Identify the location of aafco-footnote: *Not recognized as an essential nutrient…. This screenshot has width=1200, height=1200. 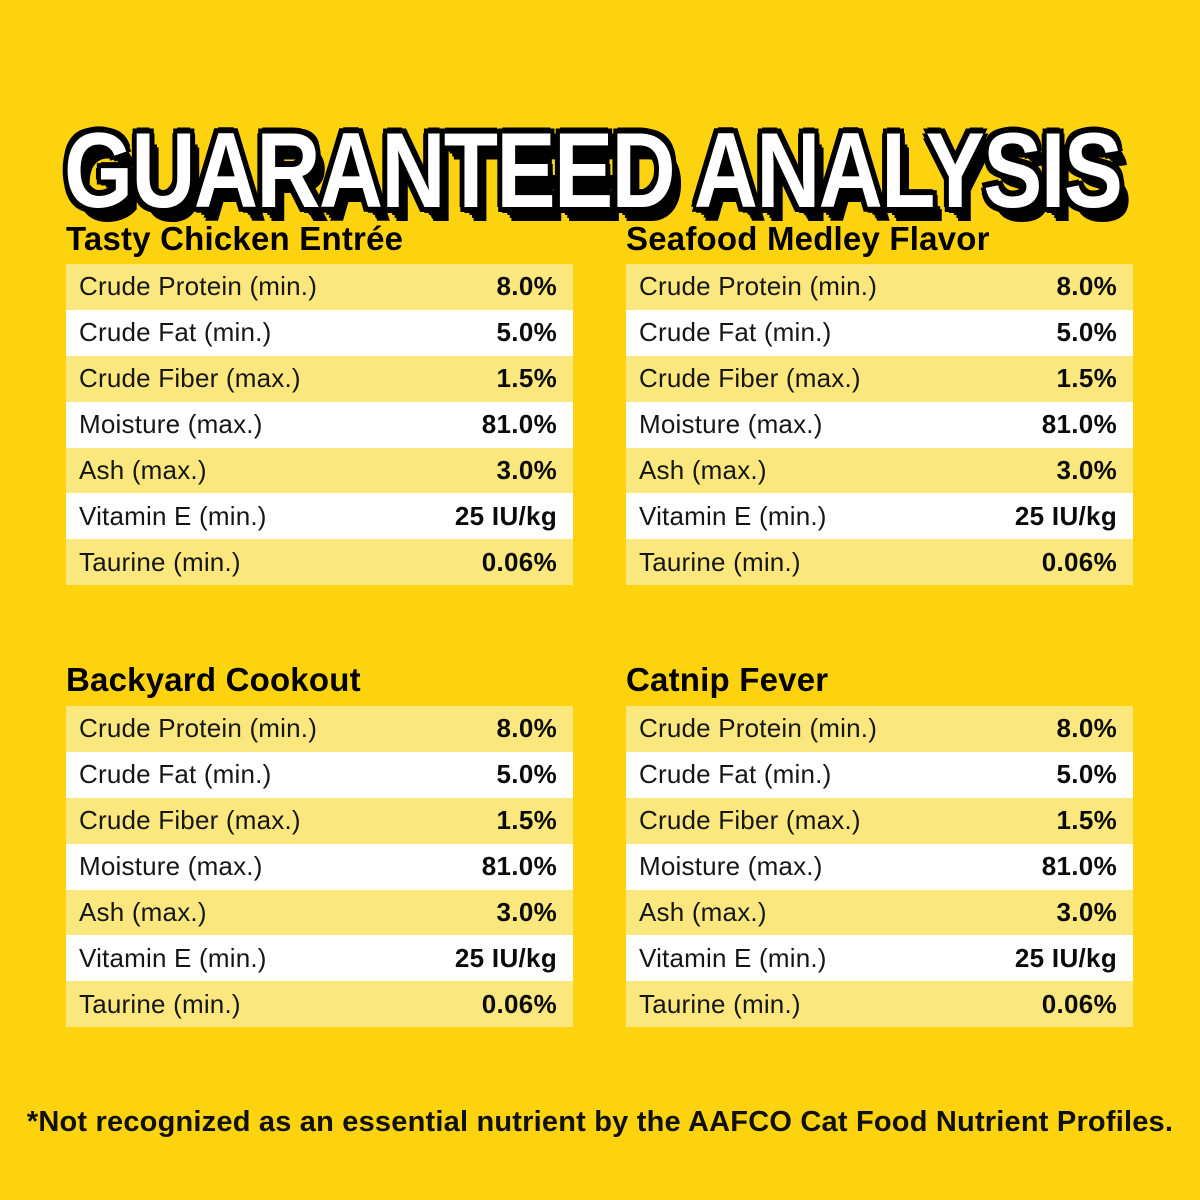
(600, 1122).